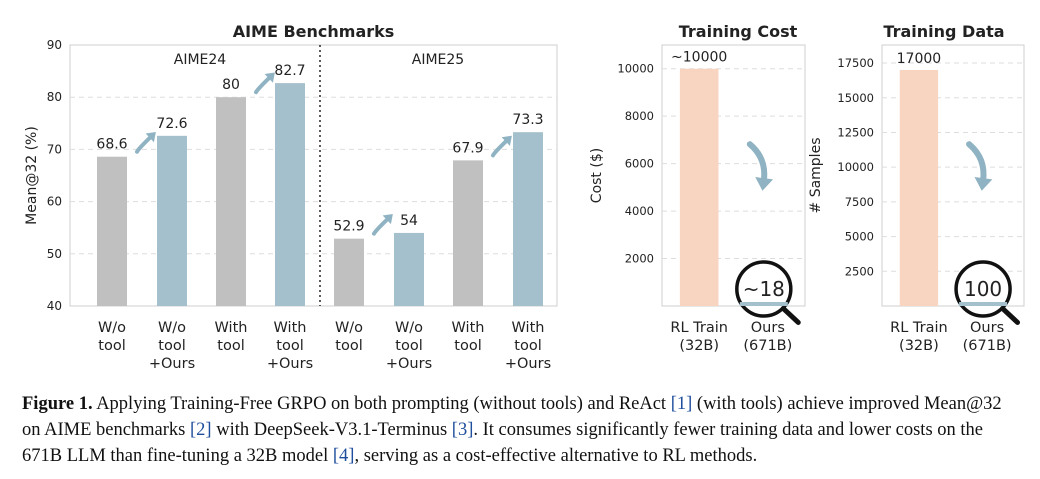 The width and height of the screenshot is (1040, 479). What do you see at coordinates (467, 148) in the screenshot?
I see `bar-value-label: 67.9` at bounding box center [467, 148].